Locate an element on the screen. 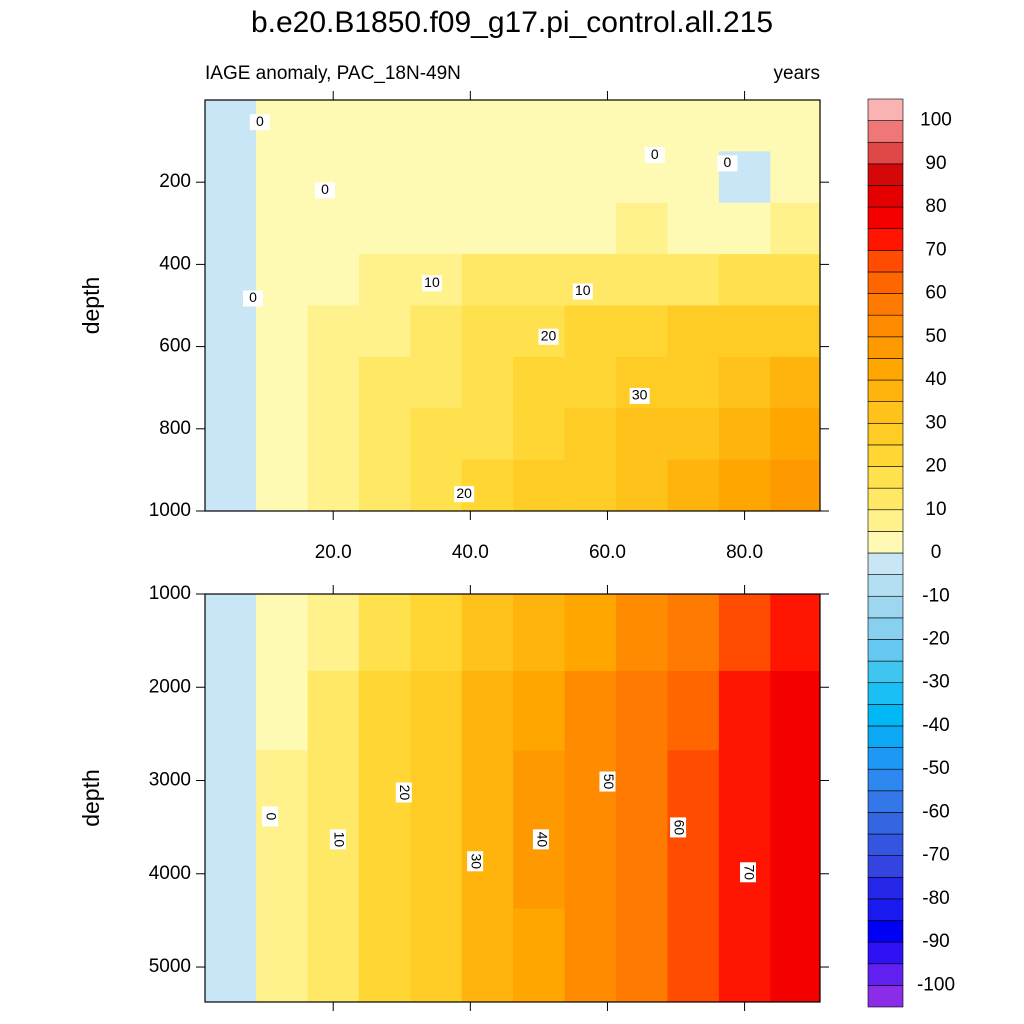  x-tick-label: 40.0 is located at coordinates (470, 552).